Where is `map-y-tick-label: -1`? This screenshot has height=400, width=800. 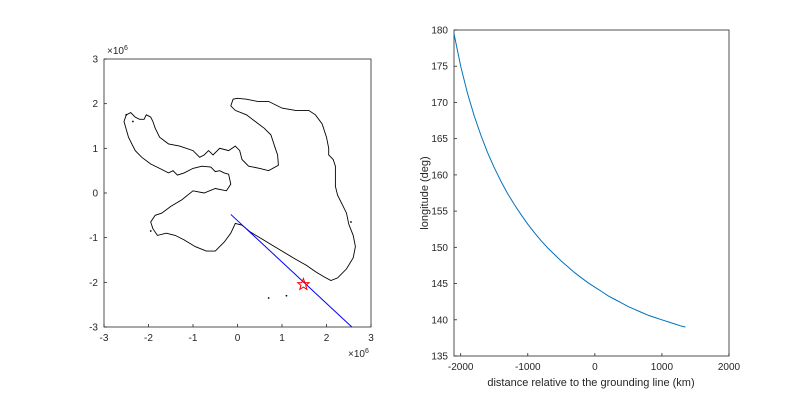 map-y-tick-label: -1 is located at coordinates (93, 238).